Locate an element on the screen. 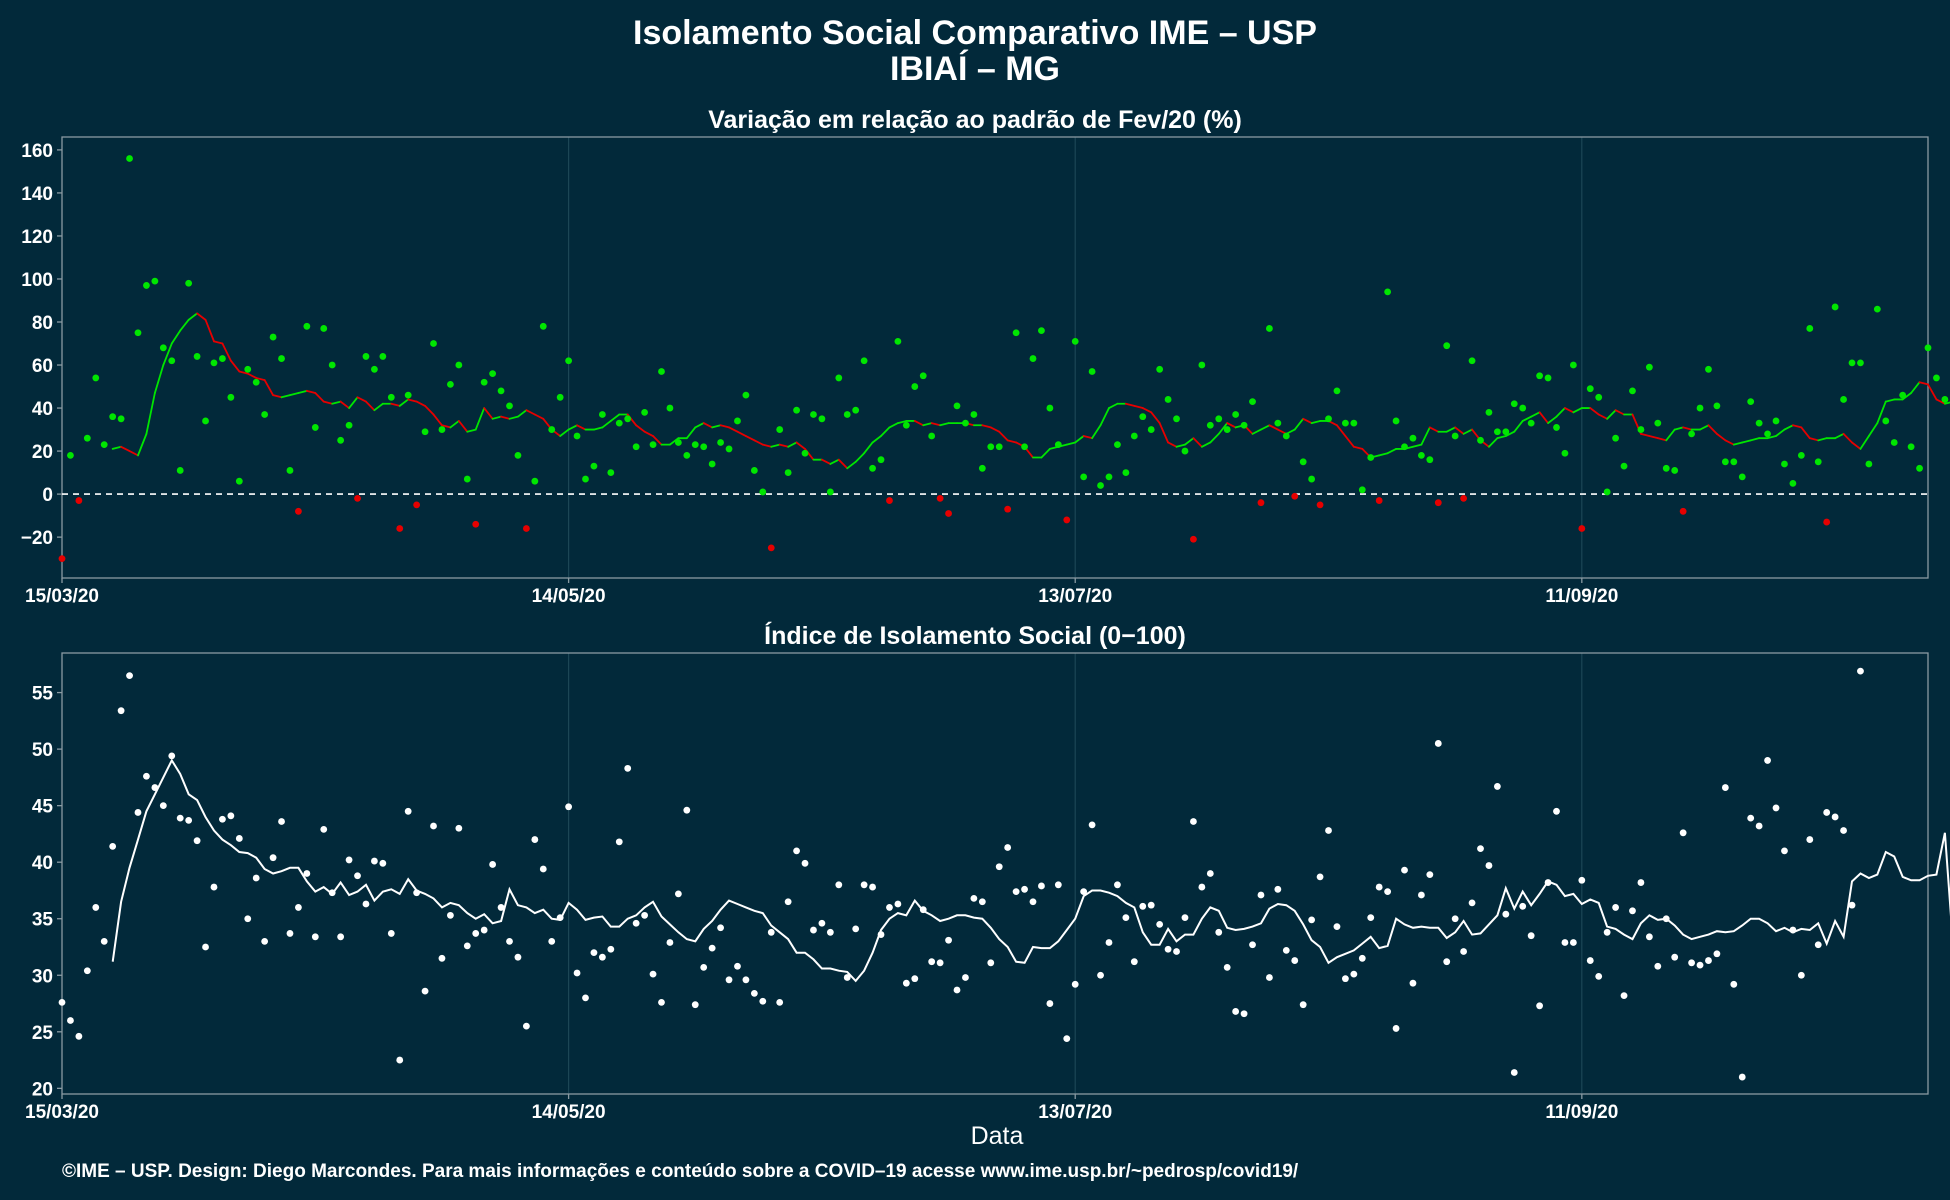  x-tick-label: 14/05/20 is located at coordinates (569, 596).